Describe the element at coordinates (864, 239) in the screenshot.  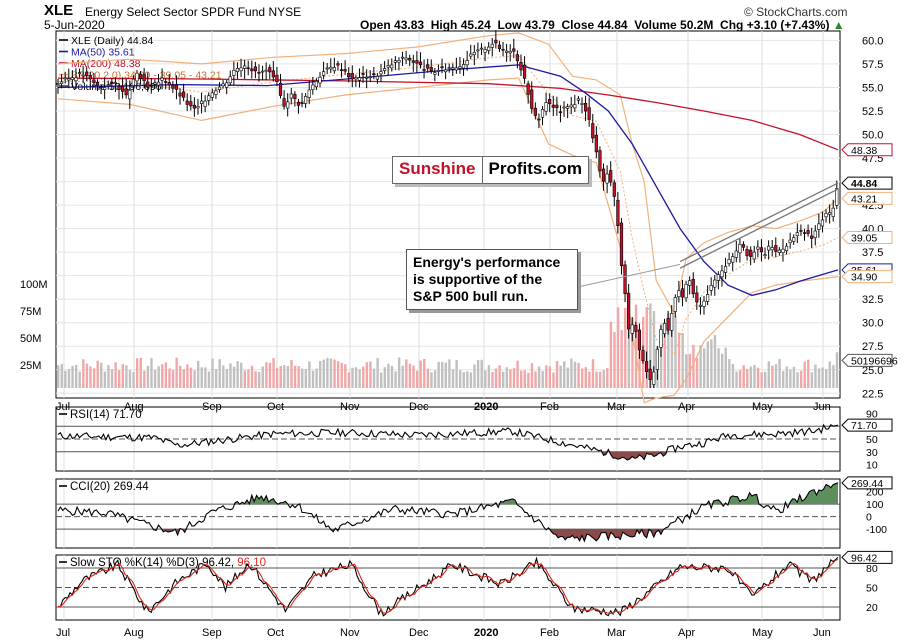
I see `value-tag-label: 39.05` at that location.